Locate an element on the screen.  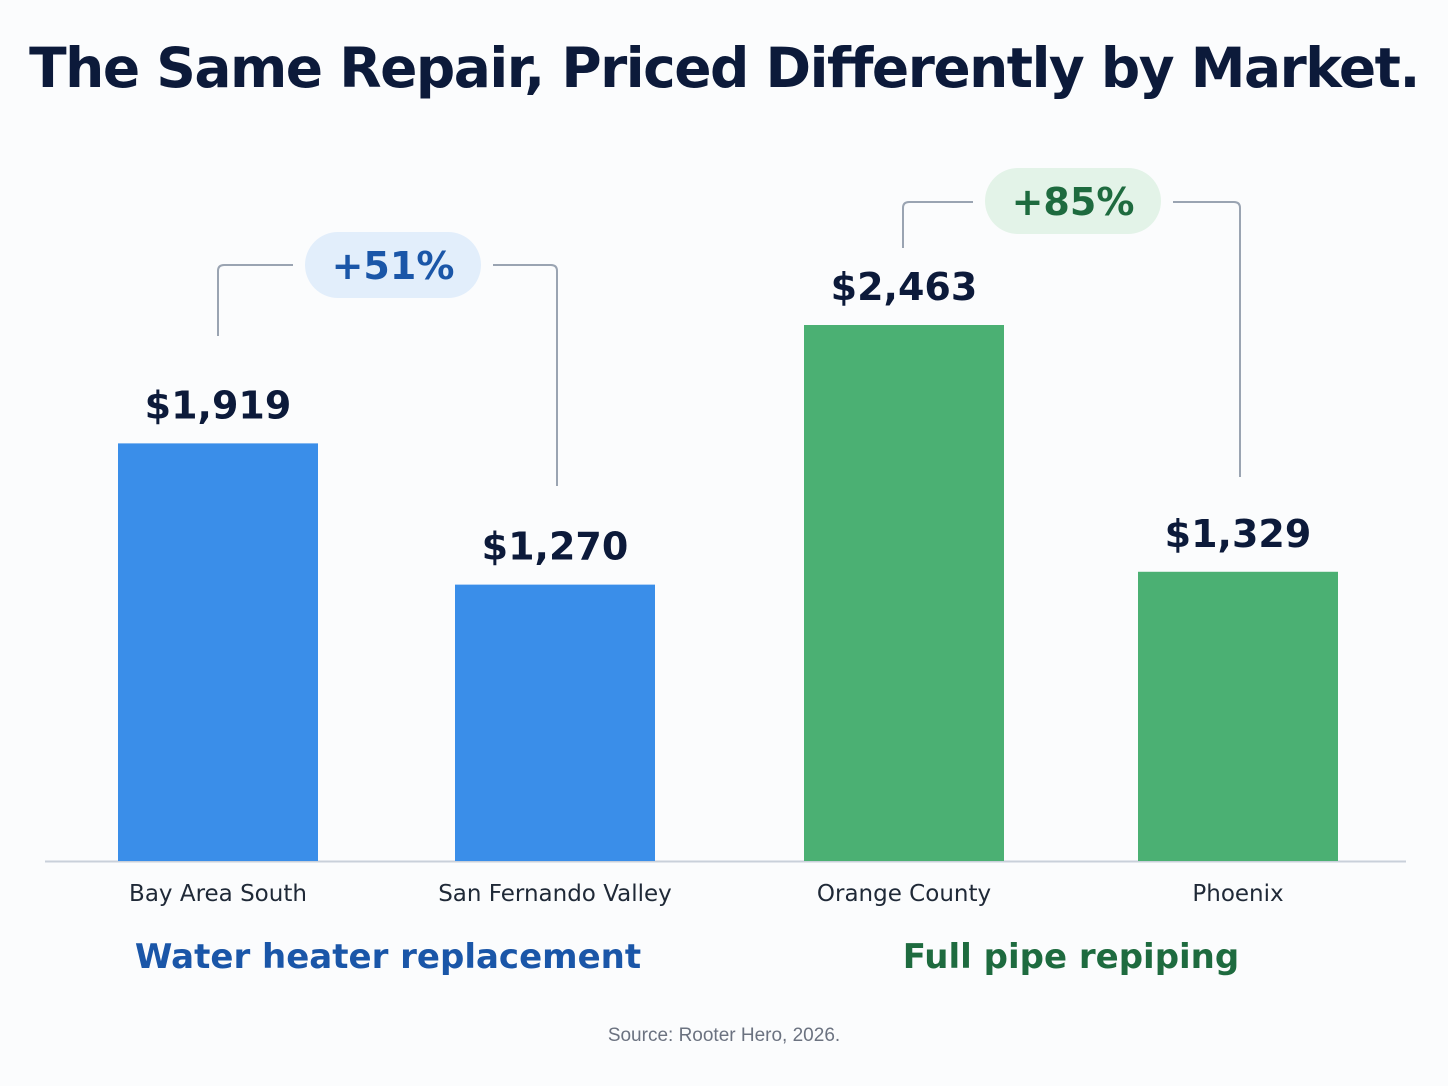
bar-value-label: $2,463 is located at coordinates (904, 287).